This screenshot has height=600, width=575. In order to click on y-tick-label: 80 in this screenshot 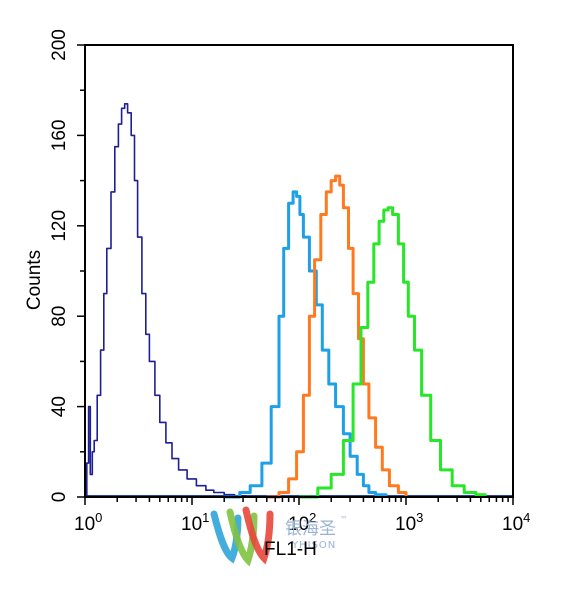, I will do `click(59, 316)`.